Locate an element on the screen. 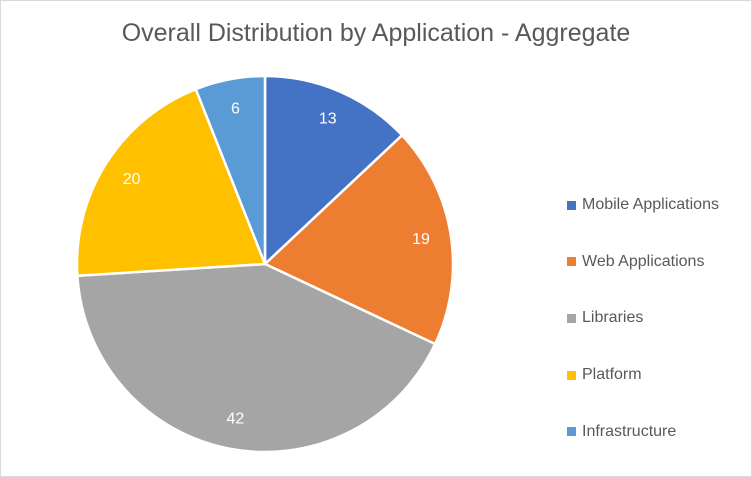  legend-item-mobile-applications: Mobile Applications is located at coordinates (657, 205).